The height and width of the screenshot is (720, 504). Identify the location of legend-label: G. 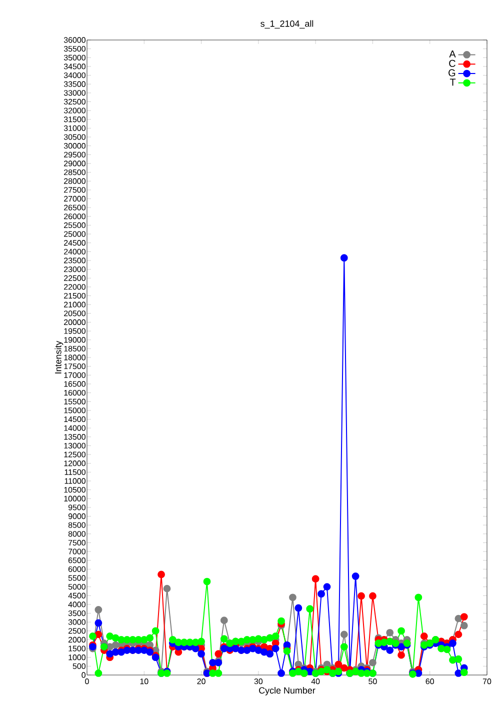
(452, 72).